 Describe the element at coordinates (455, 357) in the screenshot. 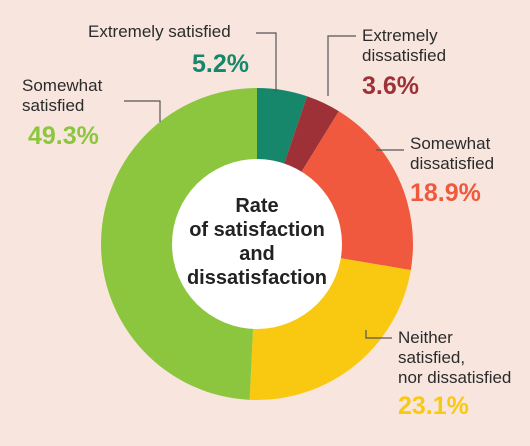

I see `category-label: Neither satisfied, nor dissatisfied` at that location.